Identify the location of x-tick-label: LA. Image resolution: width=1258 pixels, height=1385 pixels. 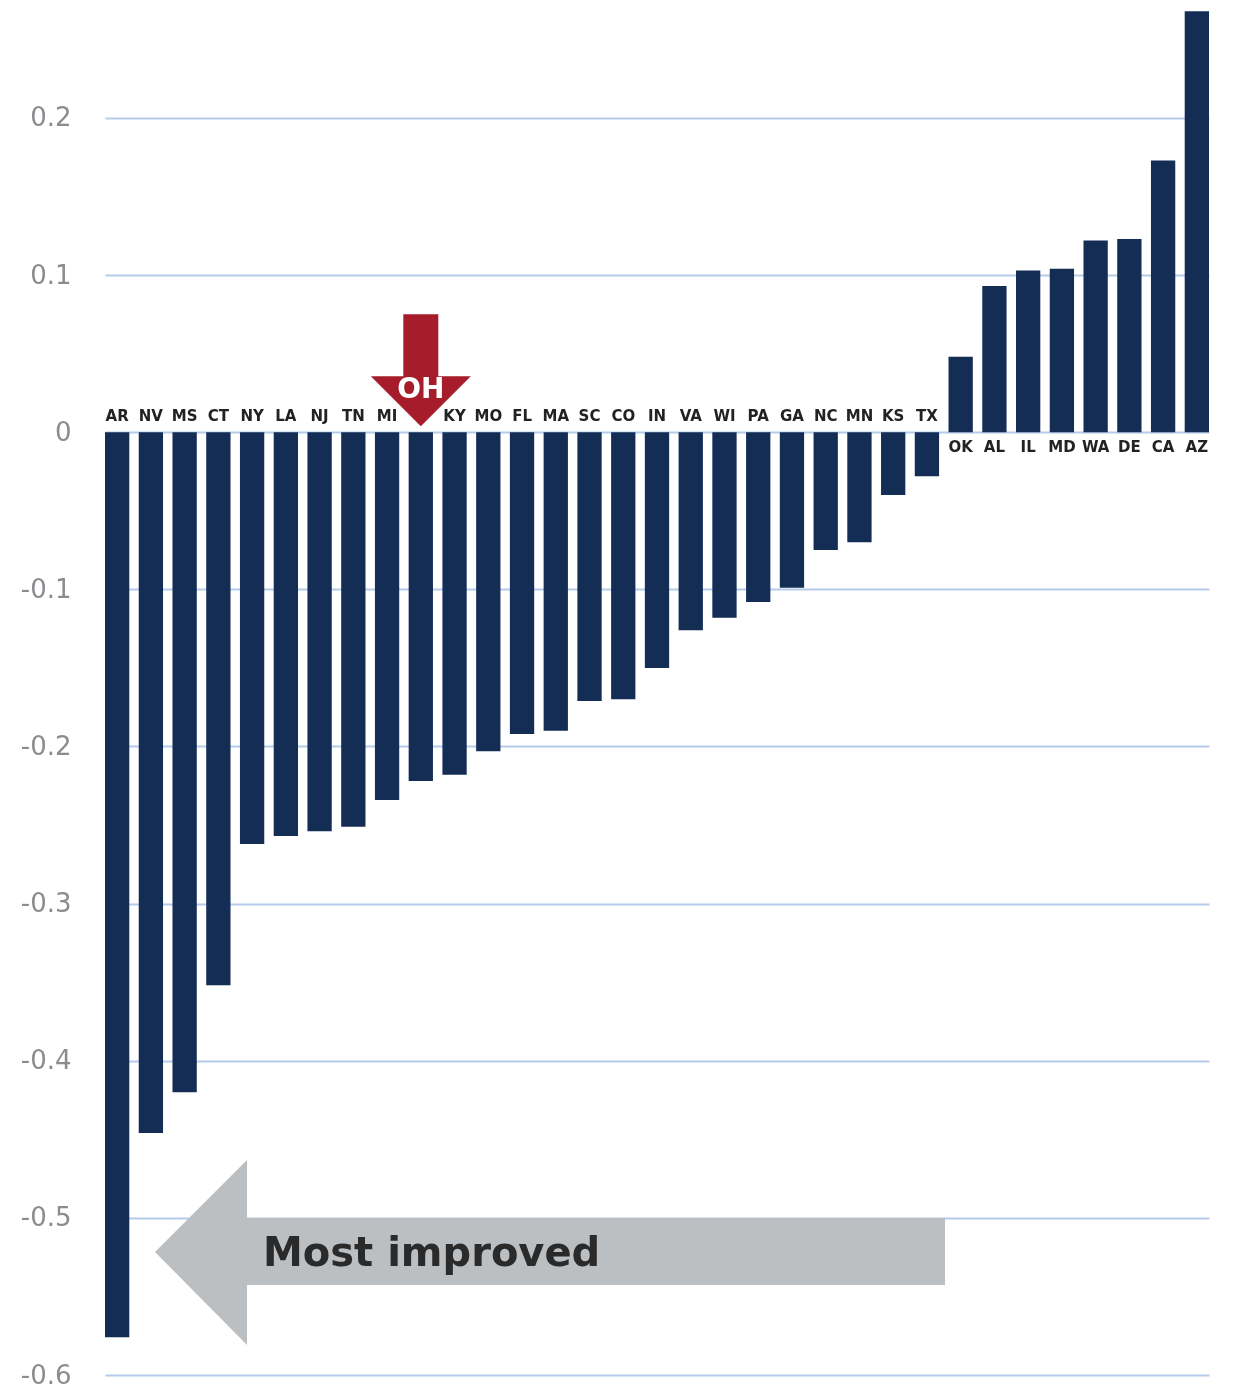
(286, 416).